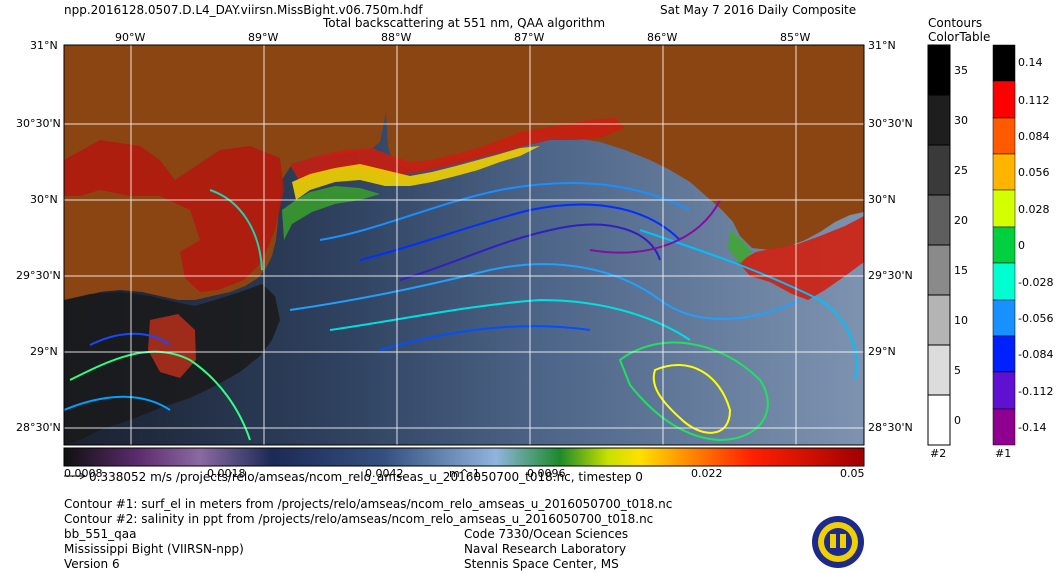  What do you see at coordinates (1030, 62) in the screenshot?
I see `legend-label: 0.14` at bounding box center [1030, 62].